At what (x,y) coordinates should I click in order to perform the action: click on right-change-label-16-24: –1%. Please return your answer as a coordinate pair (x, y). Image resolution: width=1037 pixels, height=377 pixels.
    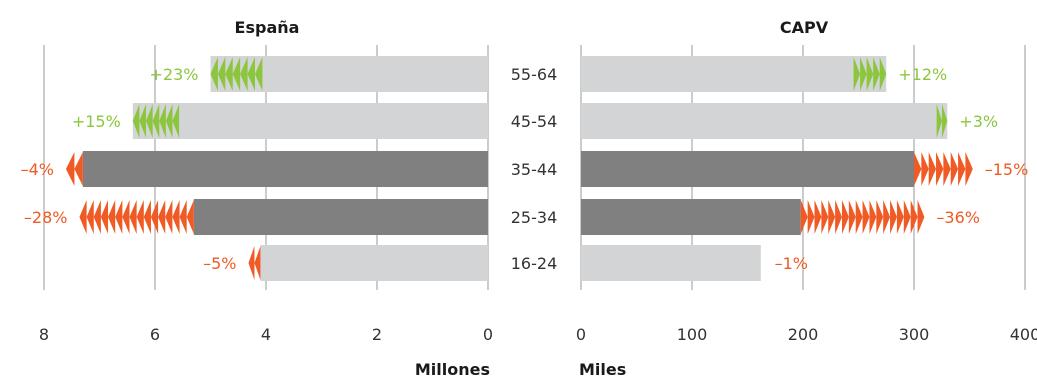
    Looking at the image, I should click on (791, 263).